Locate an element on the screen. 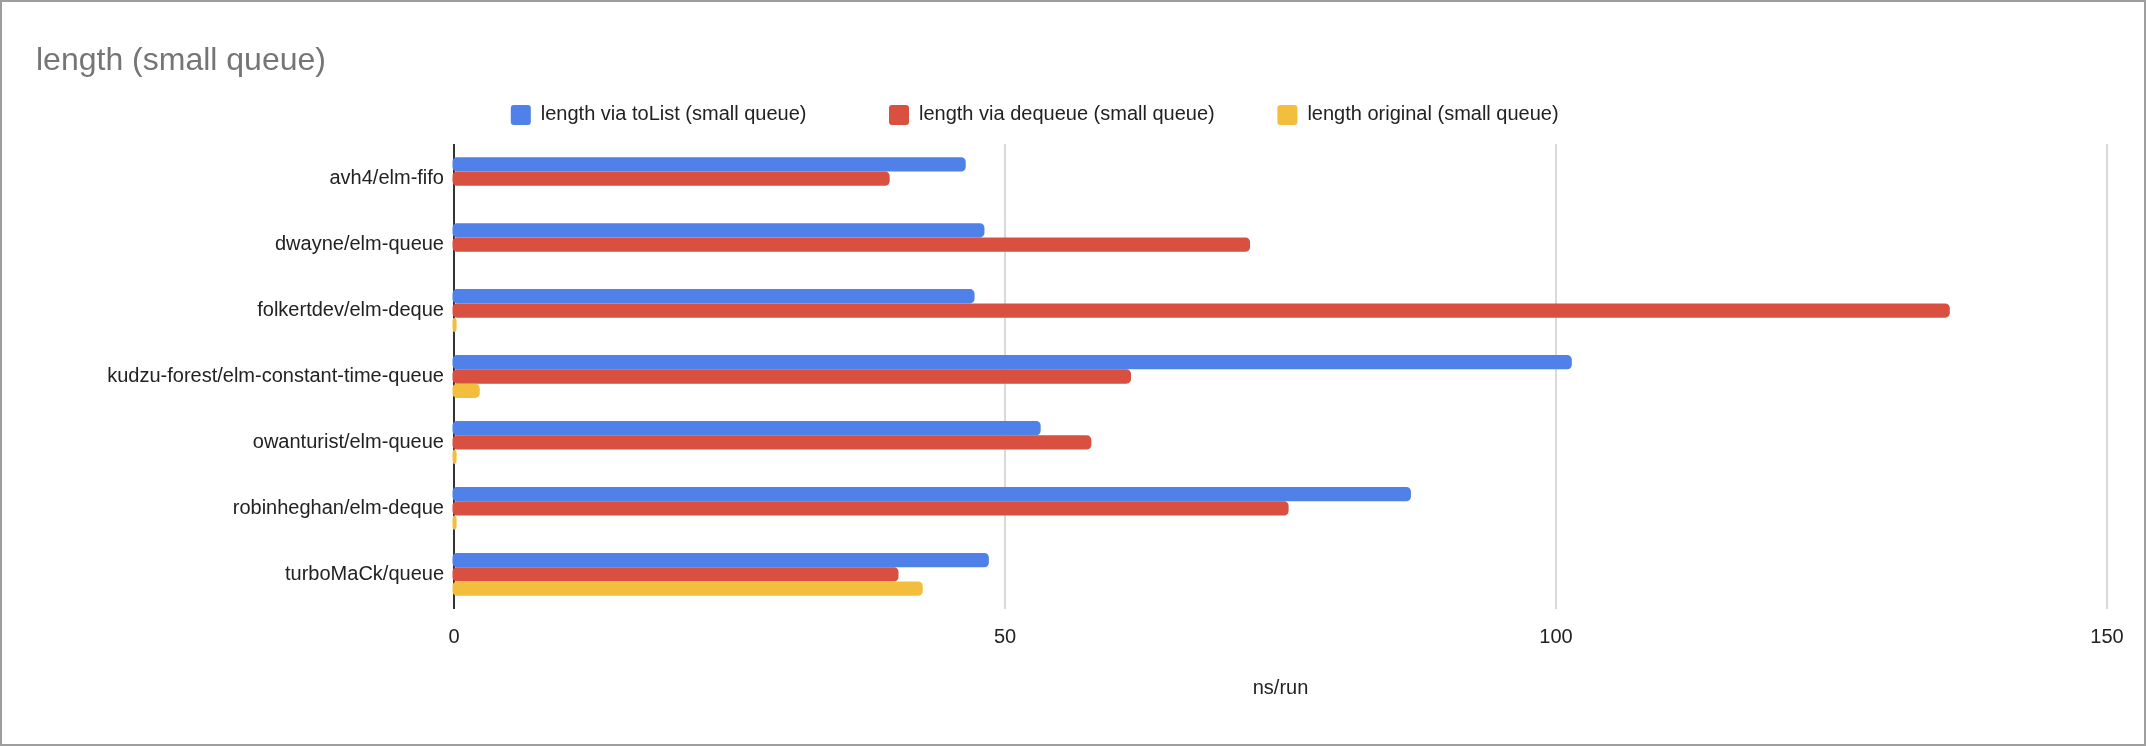 Image resolution: width=2146 pixels, height=746 pixels. x-tick-label: 0 is located at coordinates (454, 636).